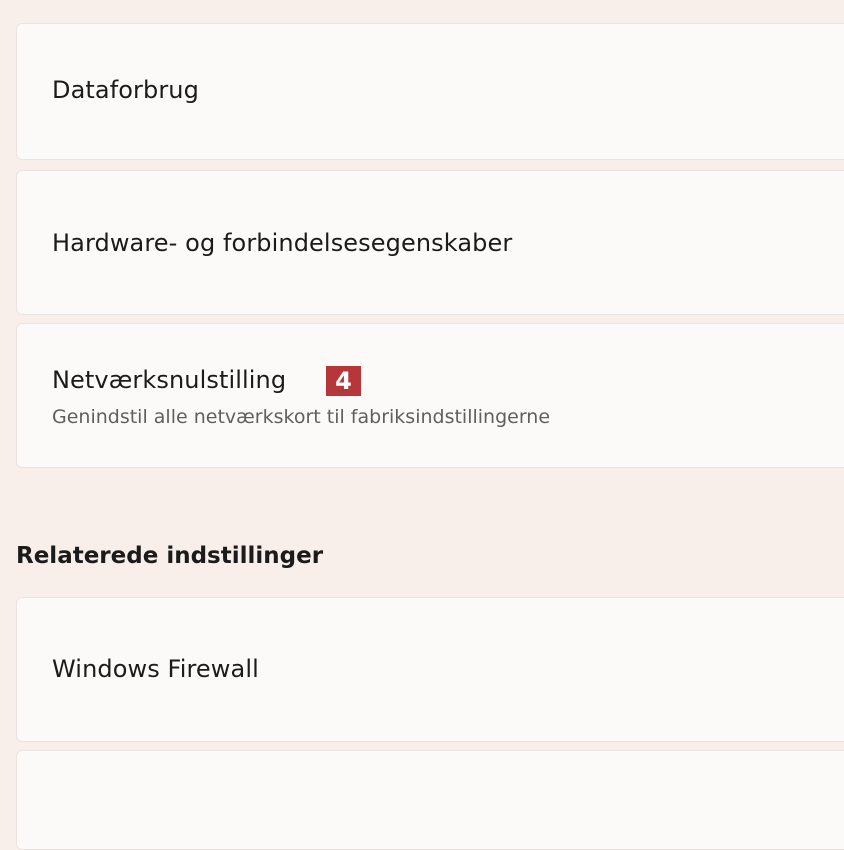 The image size is (844, 850). I want to click on card-title: Dataforbrug, so click(125, 90).